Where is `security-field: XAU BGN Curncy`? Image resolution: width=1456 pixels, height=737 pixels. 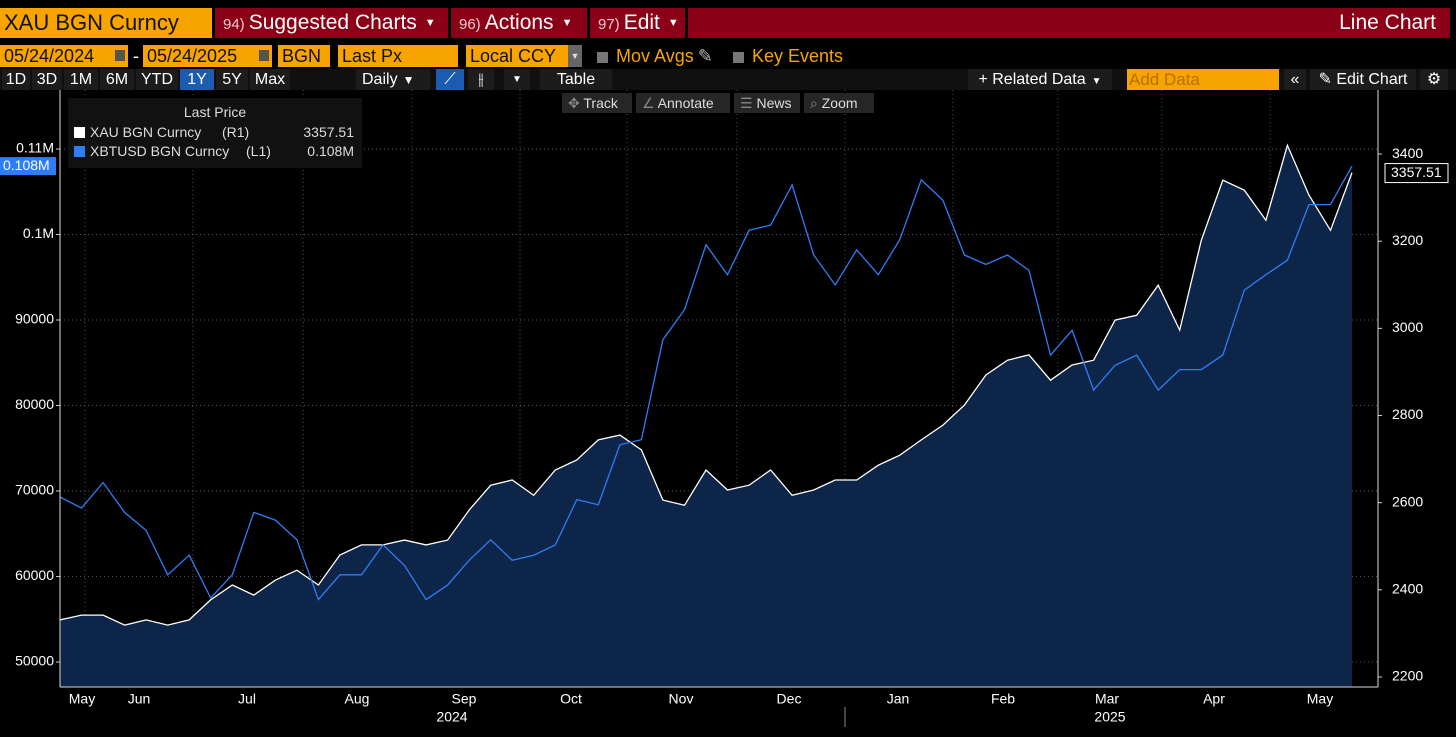
security-field: XAU BGN Curncy is located at coordinates (106, 23).